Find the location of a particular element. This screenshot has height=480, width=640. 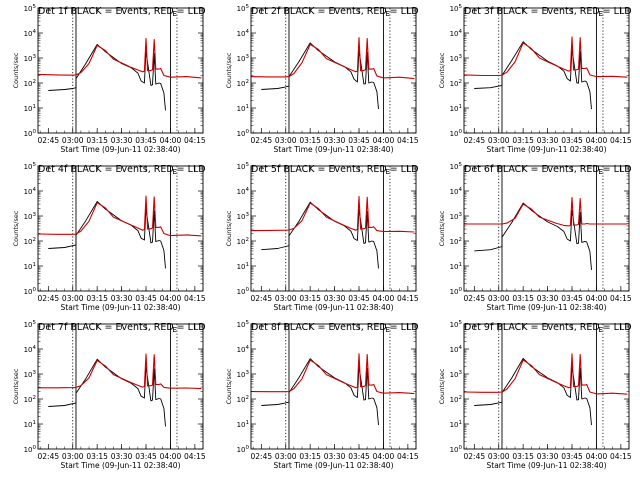

panel-title: Det 4f BLACK = Events, RED = LLD is located at coordinates (122, 169).